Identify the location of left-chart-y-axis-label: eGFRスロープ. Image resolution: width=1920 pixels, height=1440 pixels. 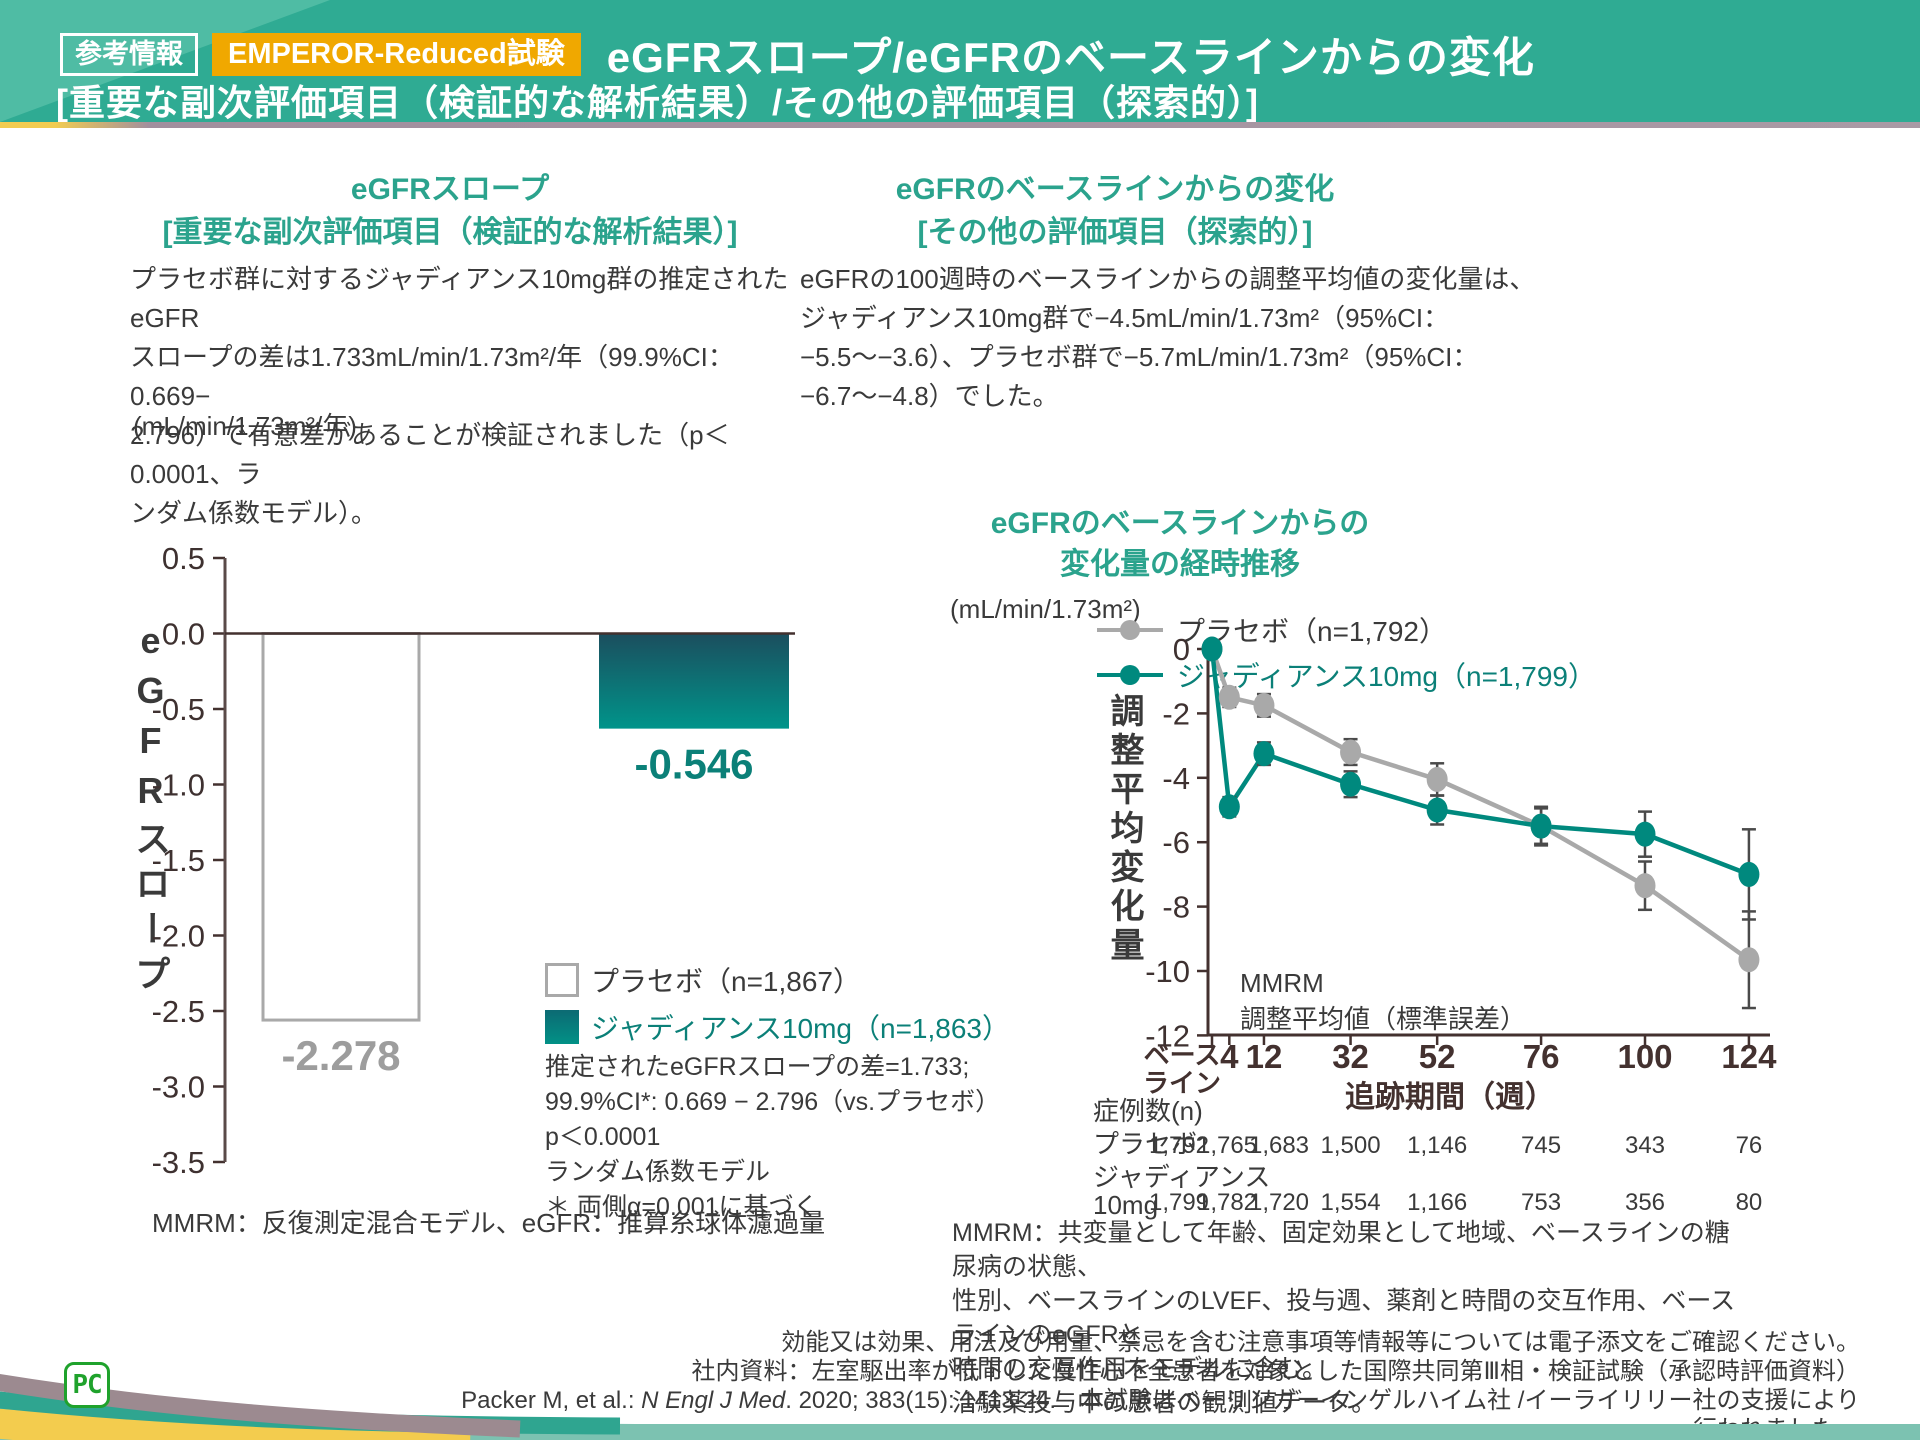
(150, 810).